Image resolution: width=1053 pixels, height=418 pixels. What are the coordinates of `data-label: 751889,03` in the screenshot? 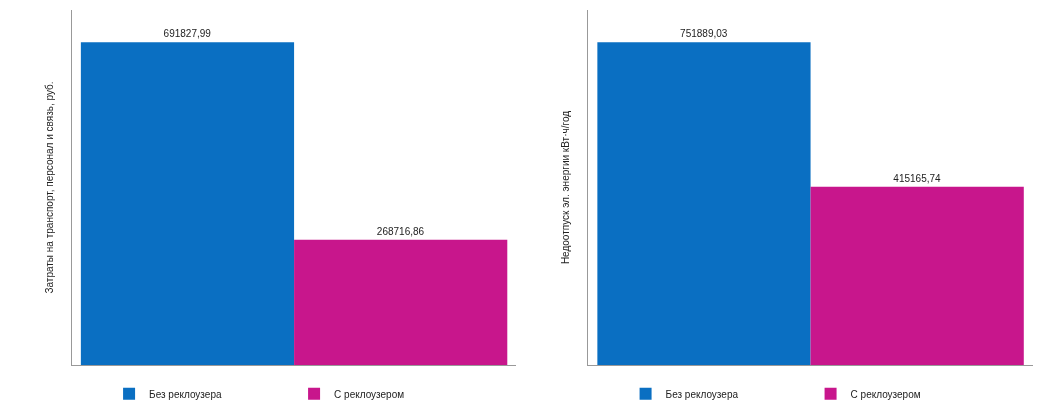 It's located at (704, 34).